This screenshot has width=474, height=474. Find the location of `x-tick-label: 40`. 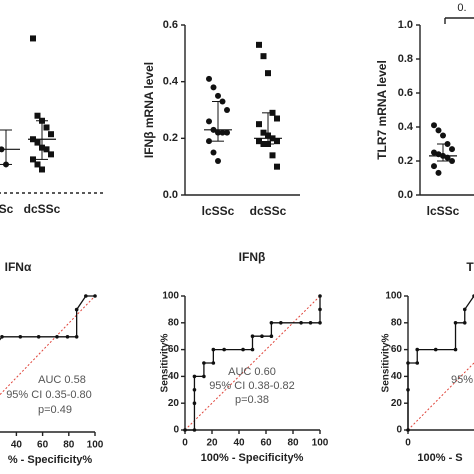

x-tick-label: 40 is located at coordinates (239, 443).